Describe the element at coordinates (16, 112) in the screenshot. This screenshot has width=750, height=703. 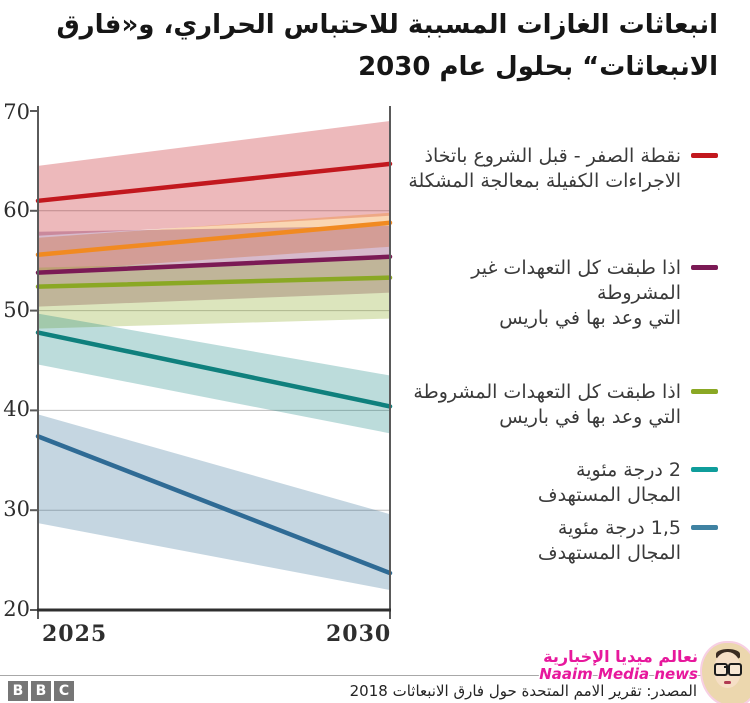
I see `y-axis-label-70: 70` at that location.